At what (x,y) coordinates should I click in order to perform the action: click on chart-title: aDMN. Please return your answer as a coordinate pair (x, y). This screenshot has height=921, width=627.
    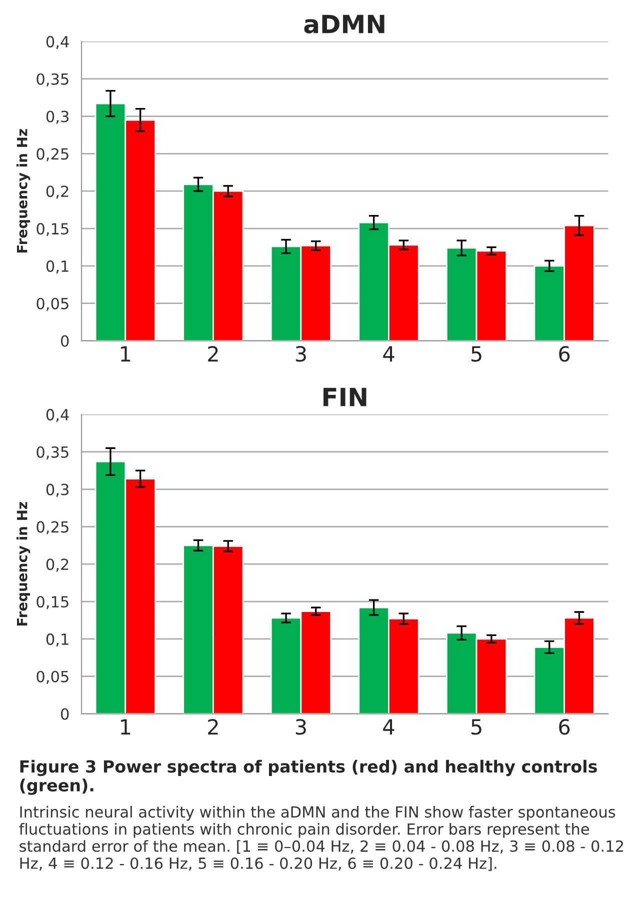
    Looking at the image, I should click on (344, 24).